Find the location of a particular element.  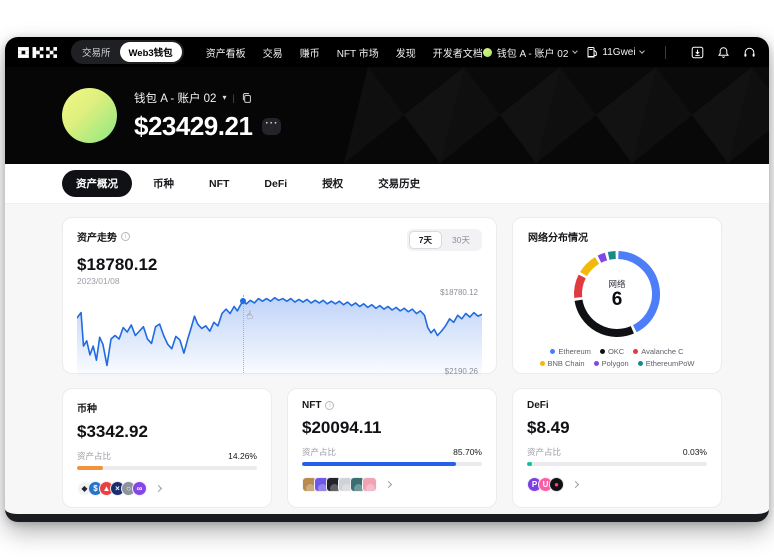

nav-icon-group is located at coordinates (730, 52).